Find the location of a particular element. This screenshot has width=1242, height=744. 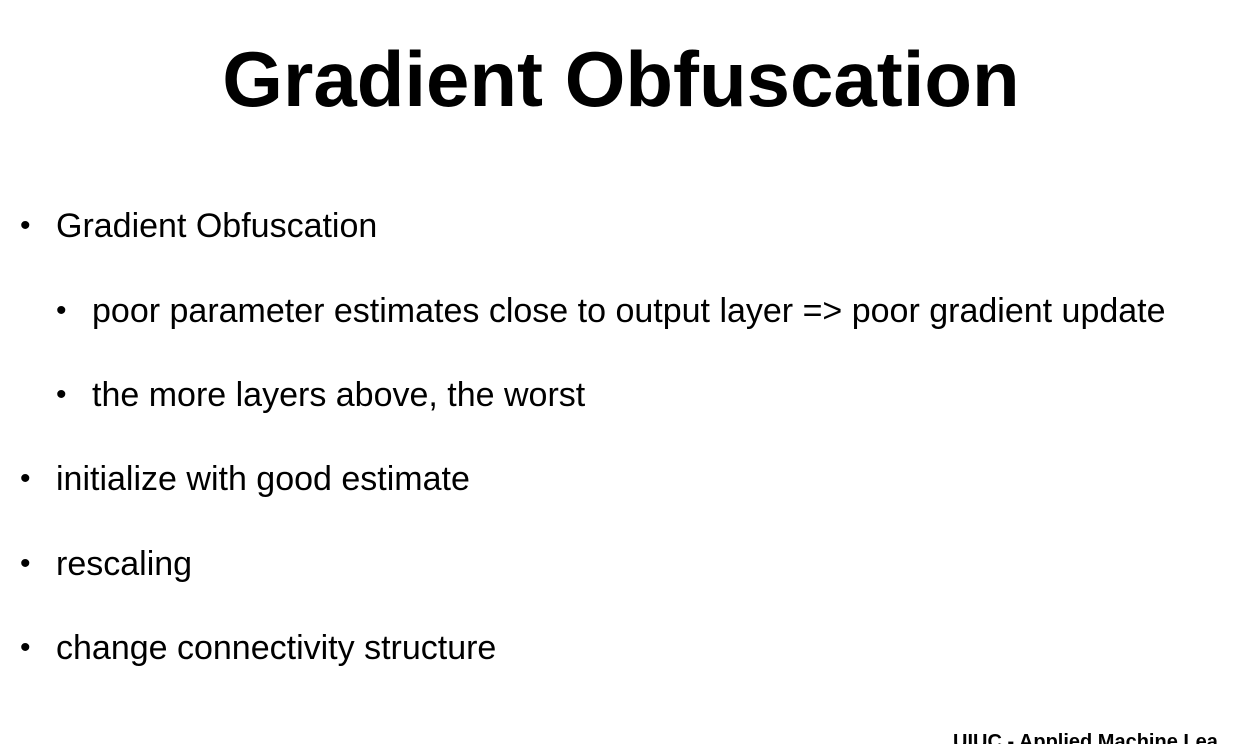

bullet-text: the more layers above, the worst is located at coordinates (339, 395).